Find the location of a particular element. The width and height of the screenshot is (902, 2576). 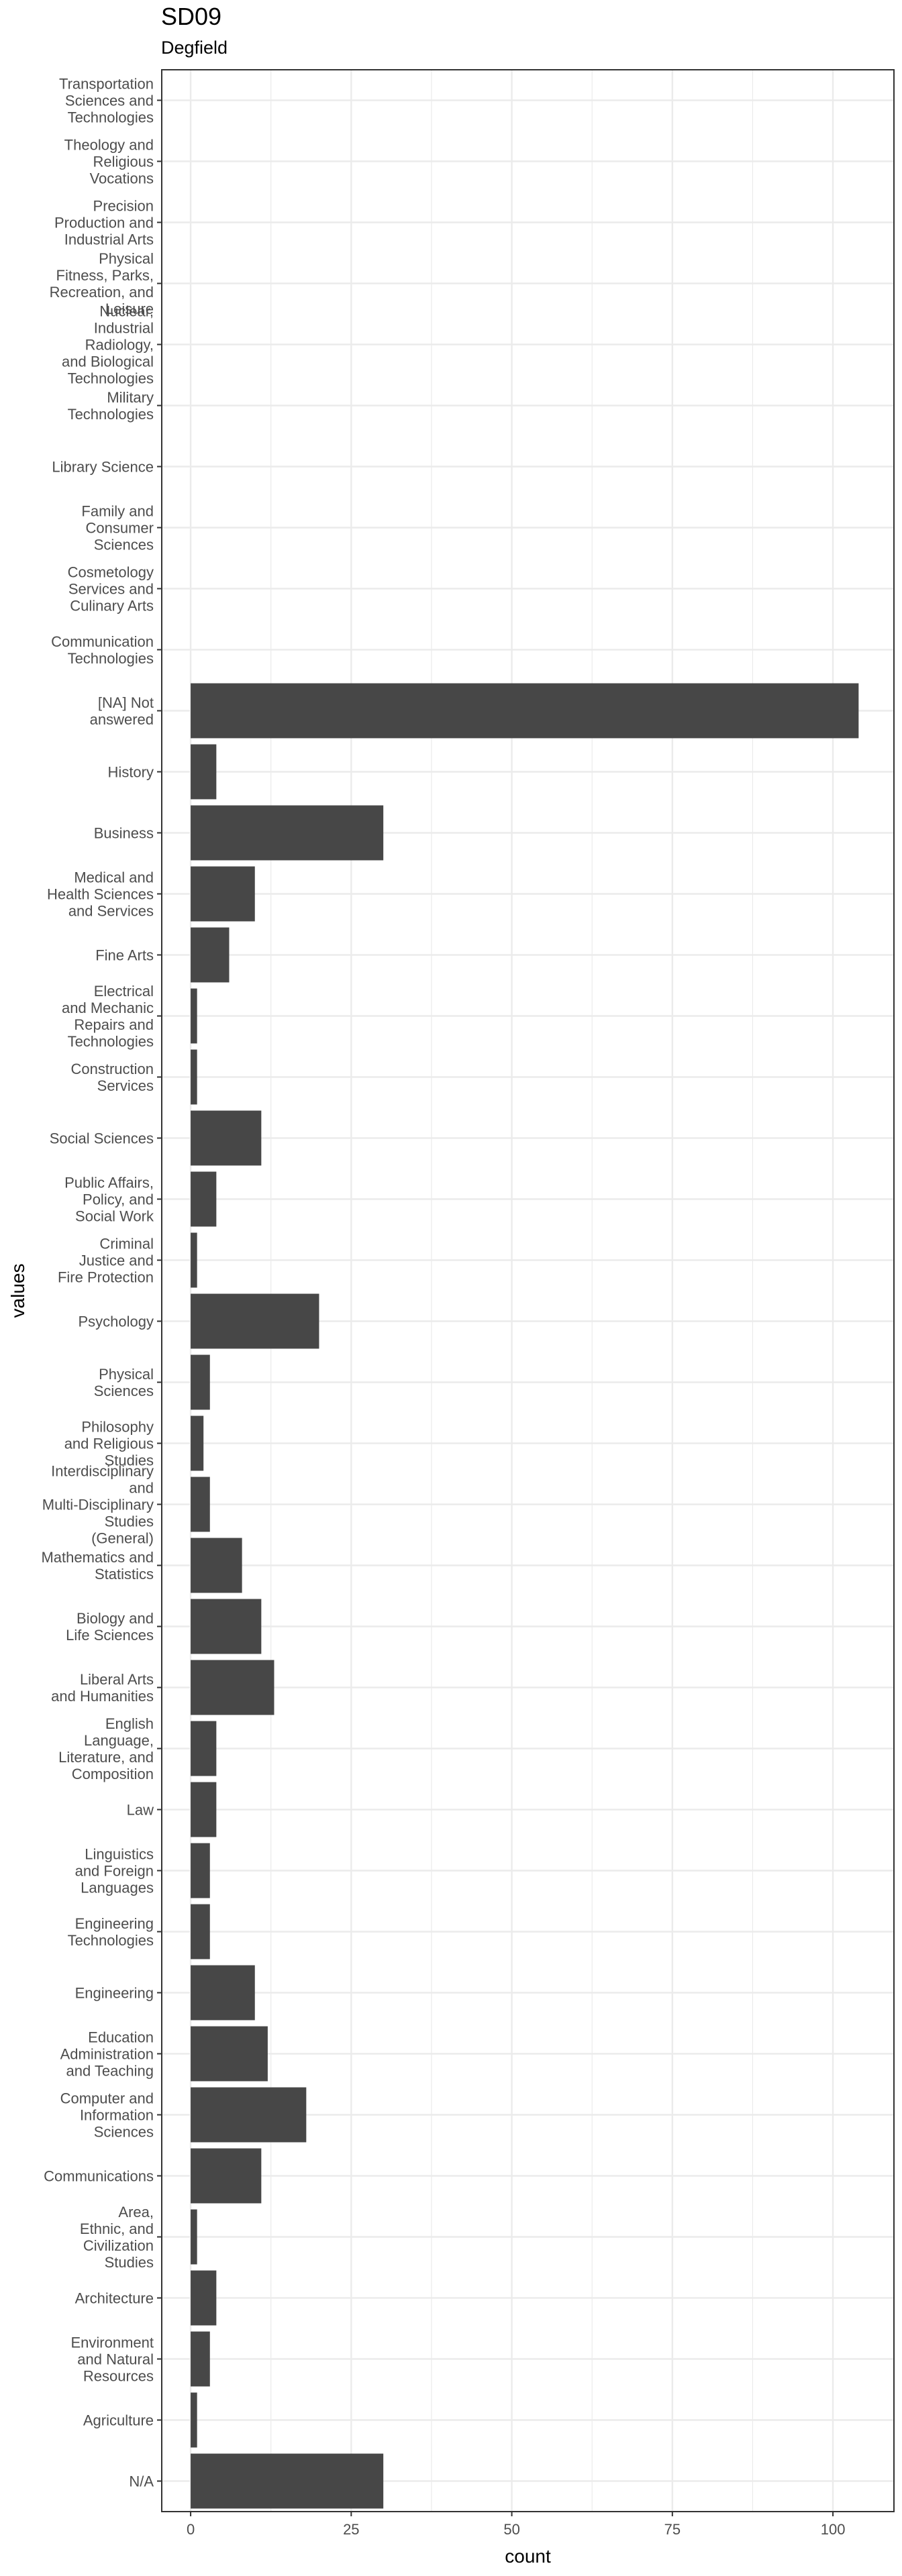

y-tick-label: Biology and Life Sciences is located at coordinates (110, 1627).